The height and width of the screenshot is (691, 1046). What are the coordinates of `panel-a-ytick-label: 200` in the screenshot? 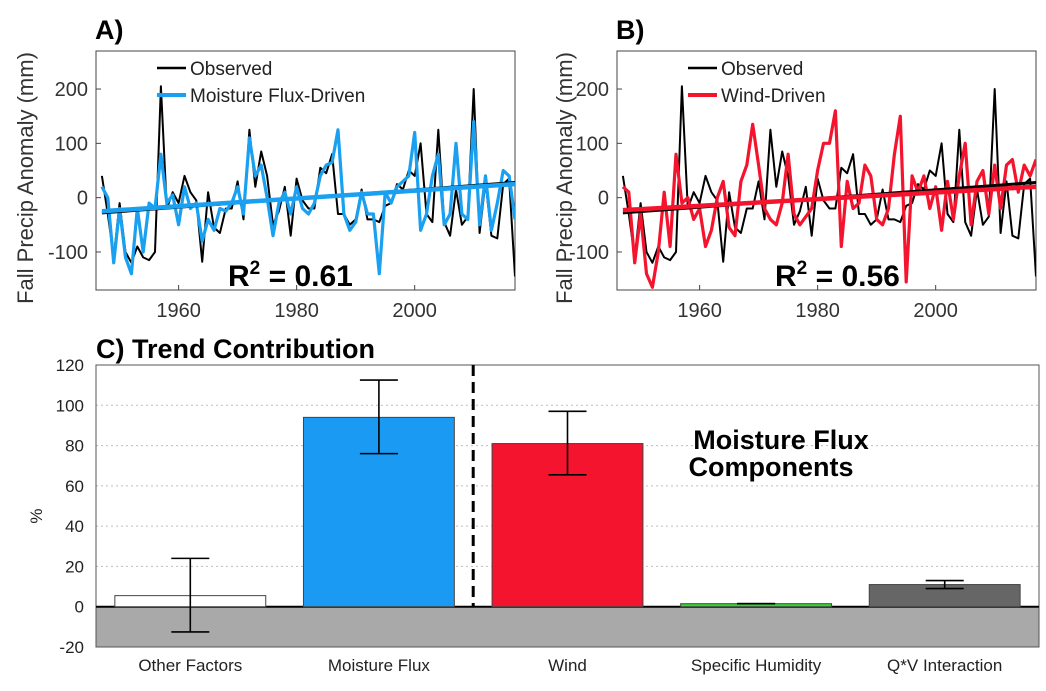 It's located at (71, 90).